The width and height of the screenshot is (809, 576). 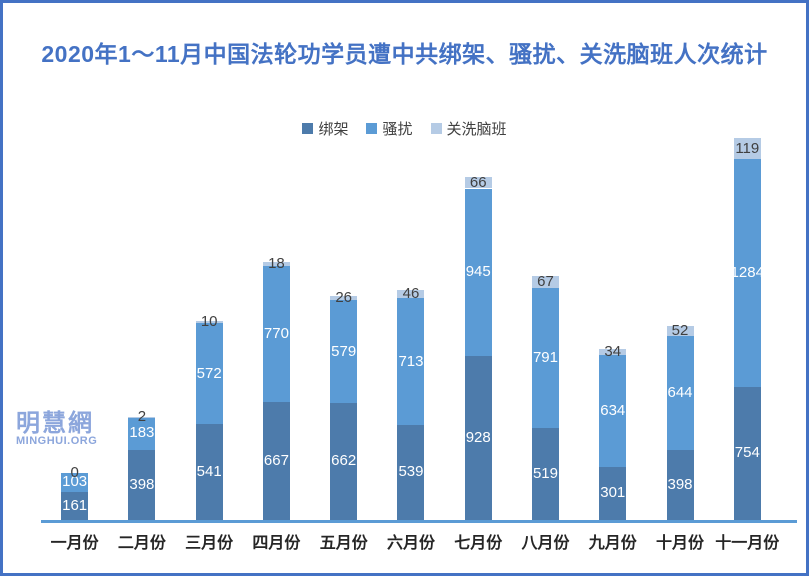 I want to click on value-label-brainwash: 46, so click(x=411, y=294).